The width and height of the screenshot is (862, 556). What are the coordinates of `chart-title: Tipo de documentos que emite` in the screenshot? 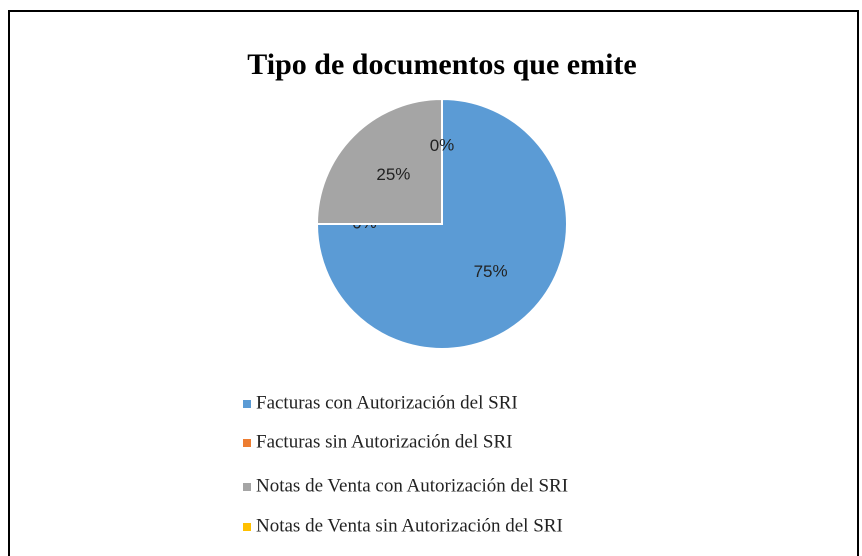 It's located at (441, 64).